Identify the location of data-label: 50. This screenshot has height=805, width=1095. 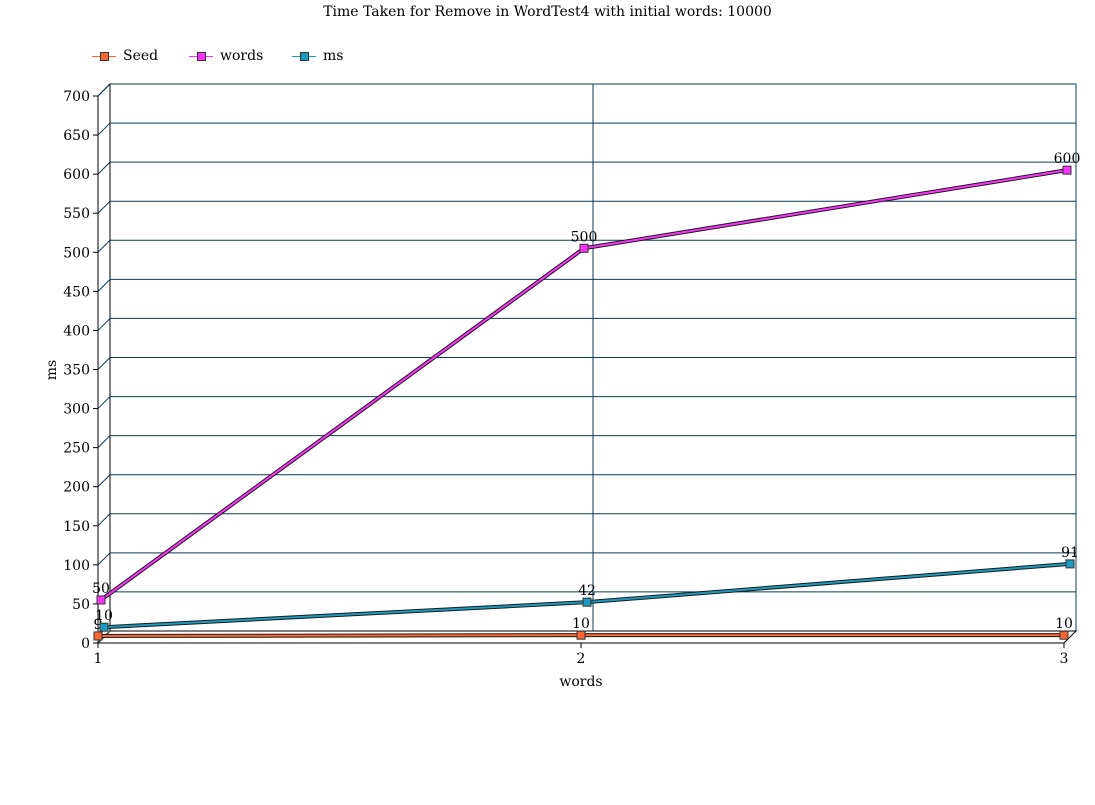
(101, 589).